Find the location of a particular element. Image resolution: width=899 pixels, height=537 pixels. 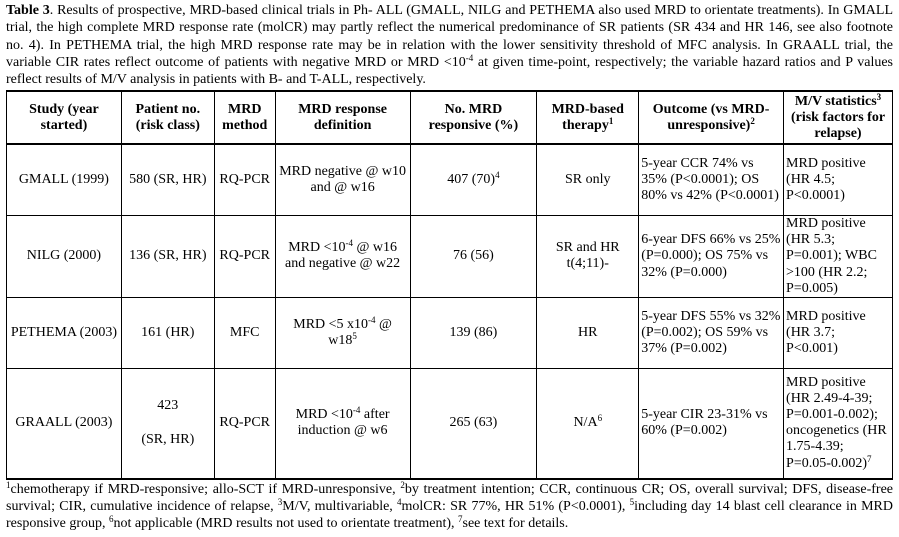

header-mrd-method: MRD method is located at coordinates (244, 118).